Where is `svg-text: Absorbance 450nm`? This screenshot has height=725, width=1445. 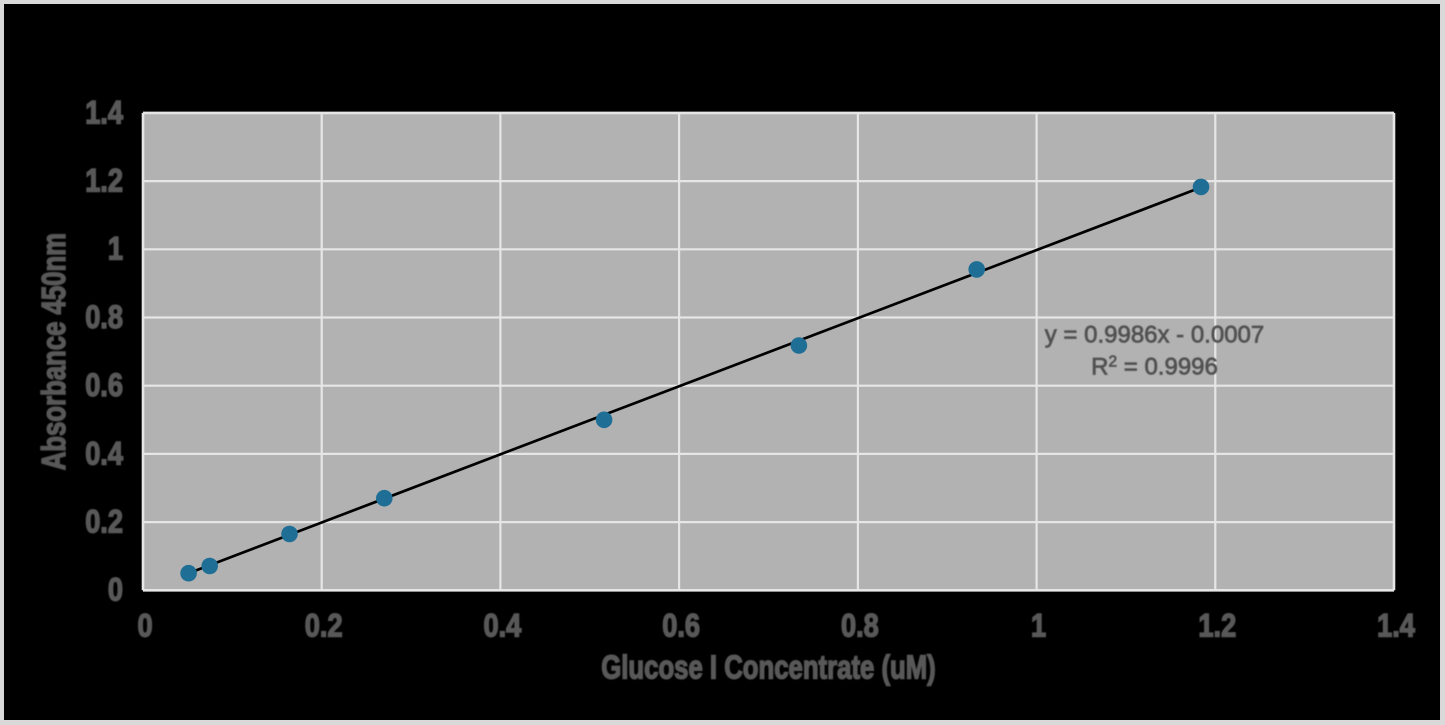 svg-text: Absorbance 450nm is located at coordinates (54, 351).